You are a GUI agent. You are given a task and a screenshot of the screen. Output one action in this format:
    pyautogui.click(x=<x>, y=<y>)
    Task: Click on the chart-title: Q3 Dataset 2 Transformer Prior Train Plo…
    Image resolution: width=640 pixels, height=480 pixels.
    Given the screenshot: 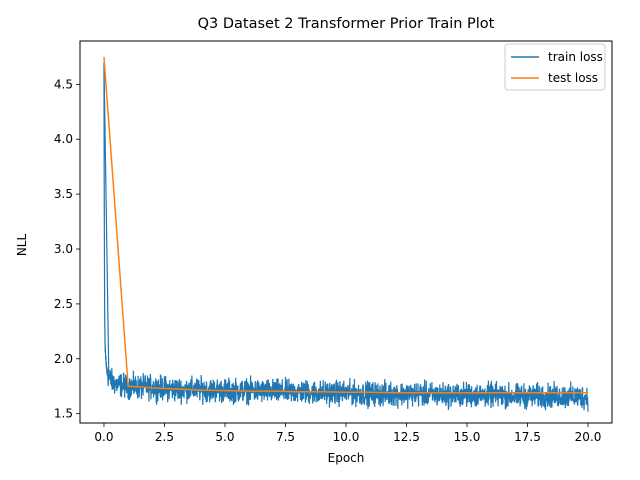 What is the action you would take?
    pyautogui.click(x=346, y=24)
    